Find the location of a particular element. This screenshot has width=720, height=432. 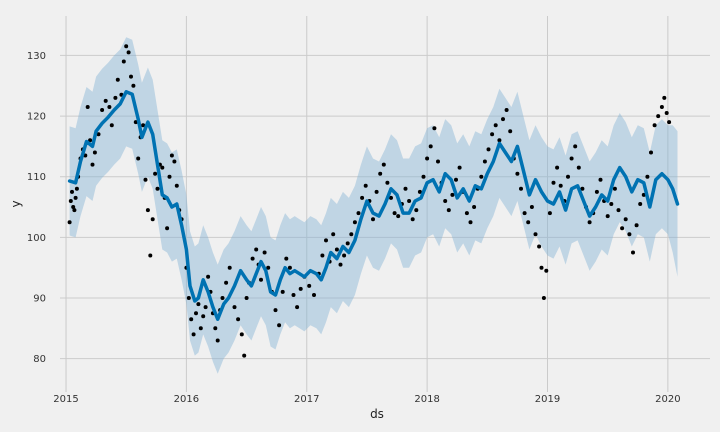

x-axis-title: ds is located at coordinates (377, 414).